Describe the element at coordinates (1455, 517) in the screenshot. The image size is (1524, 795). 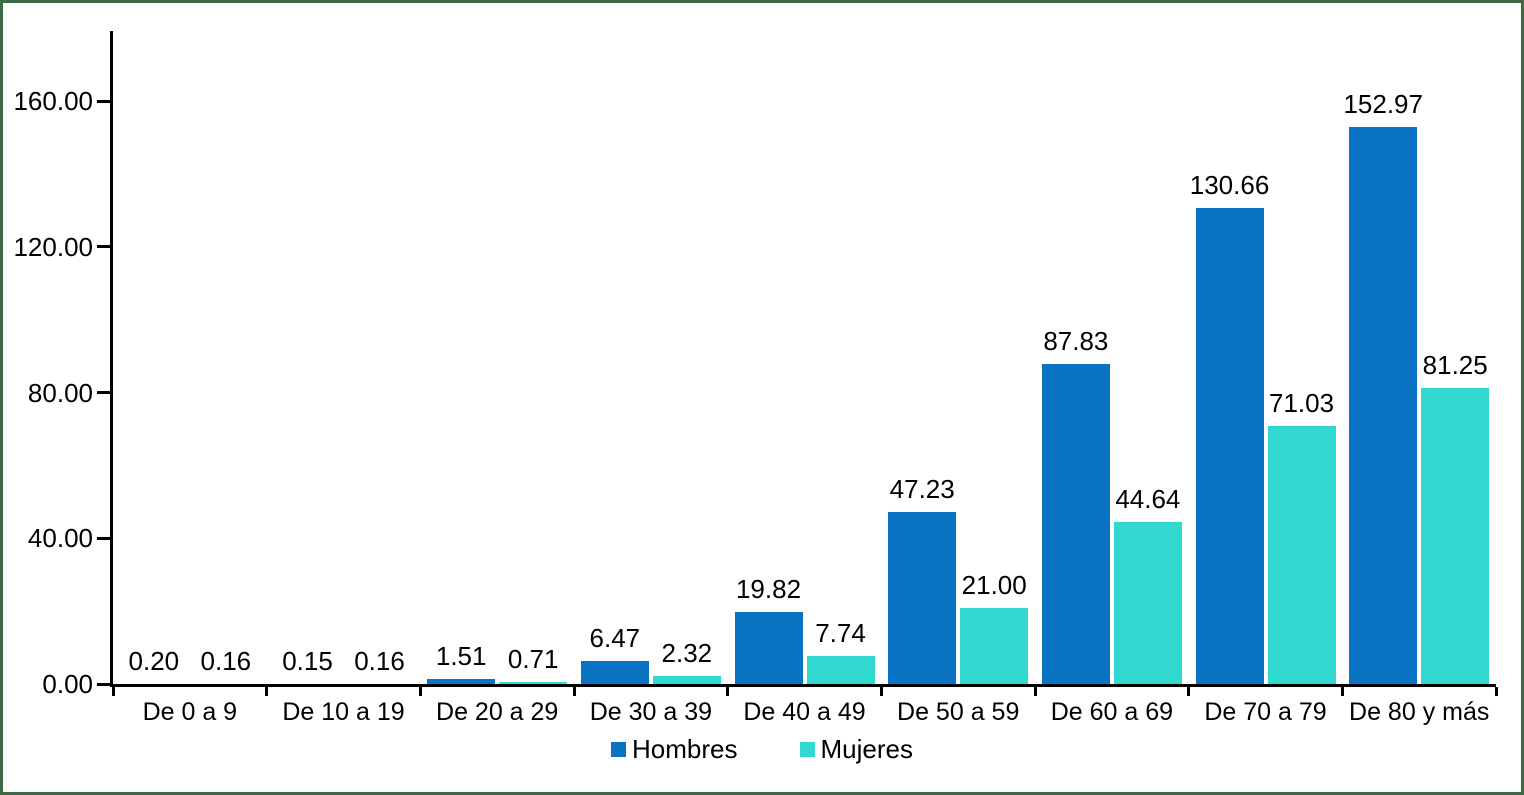
I see `bar-mujeres: 81.25` at that location.